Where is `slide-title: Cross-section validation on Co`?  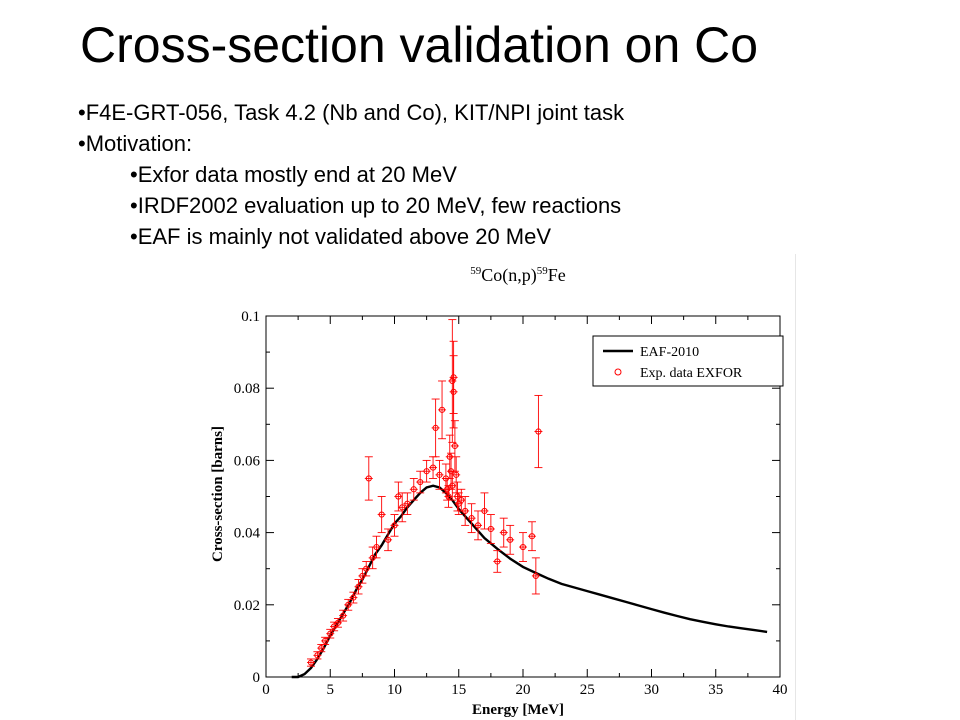
slide-title: Cross-section validation on Co is located at coordinates (419, 45).